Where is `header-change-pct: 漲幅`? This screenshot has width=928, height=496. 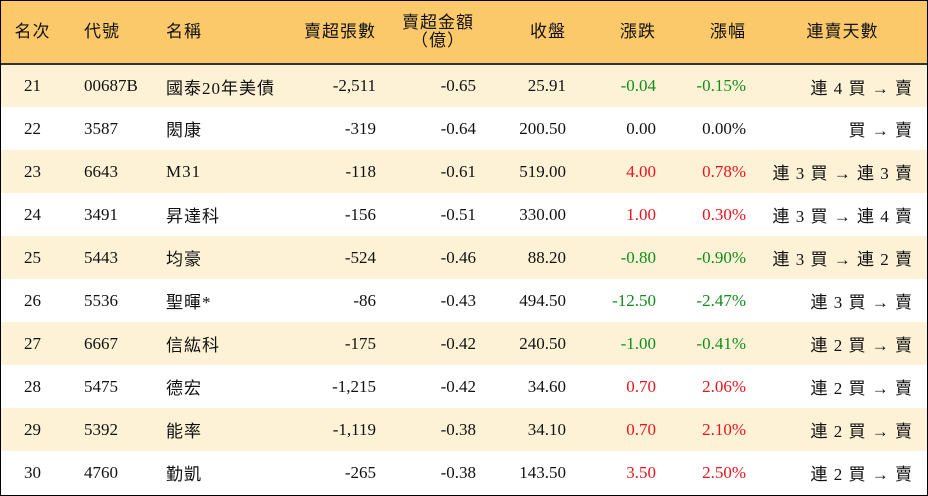 header-change-pct: 漲幅 is located at coordinates (713, 33).